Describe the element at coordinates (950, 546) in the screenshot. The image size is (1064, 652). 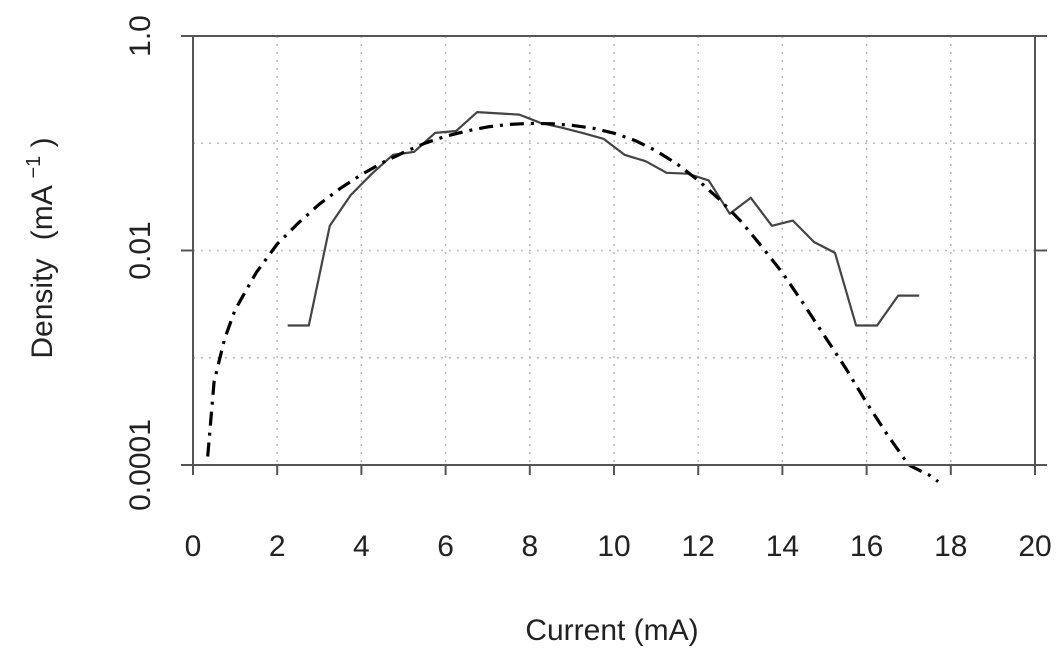
I see `x-tick-label-9: 18` at that location.